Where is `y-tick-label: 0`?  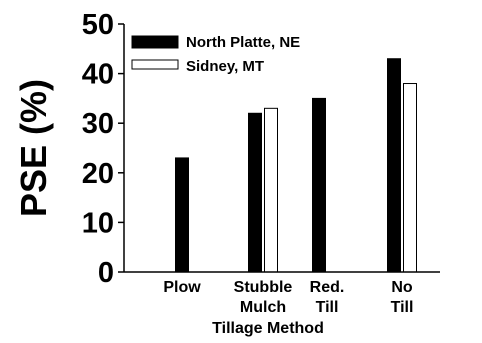
y-tick-label: 0 is located at coordinates (106, 273).